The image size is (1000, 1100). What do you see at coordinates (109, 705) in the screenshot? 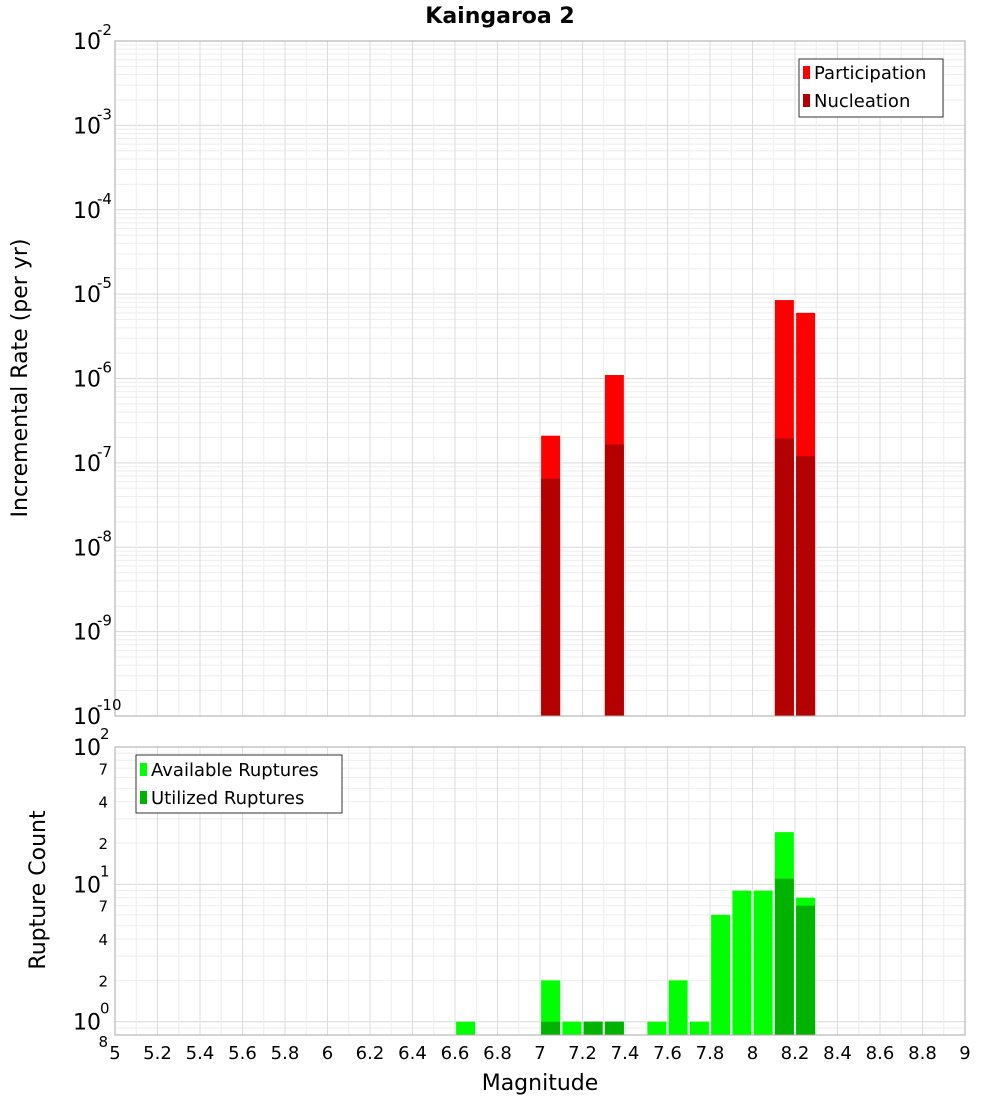
I see `y-tick-exponent: -10` at bounding box center [109, 705].